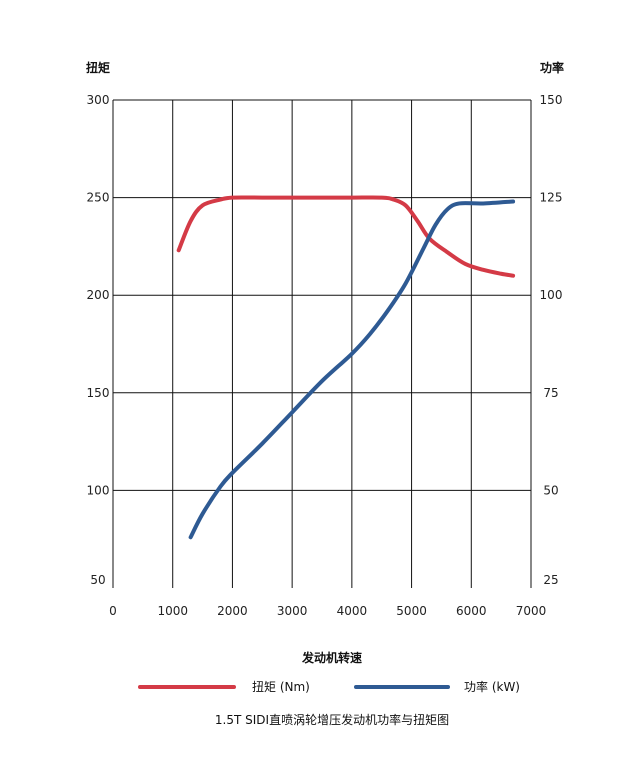 Image resolution: width=640 pixels, height=784 pixels. Describe the element at coordinates (331, 657) in the screenshot. I see `x-axis-title: 发动机转速` at that location.